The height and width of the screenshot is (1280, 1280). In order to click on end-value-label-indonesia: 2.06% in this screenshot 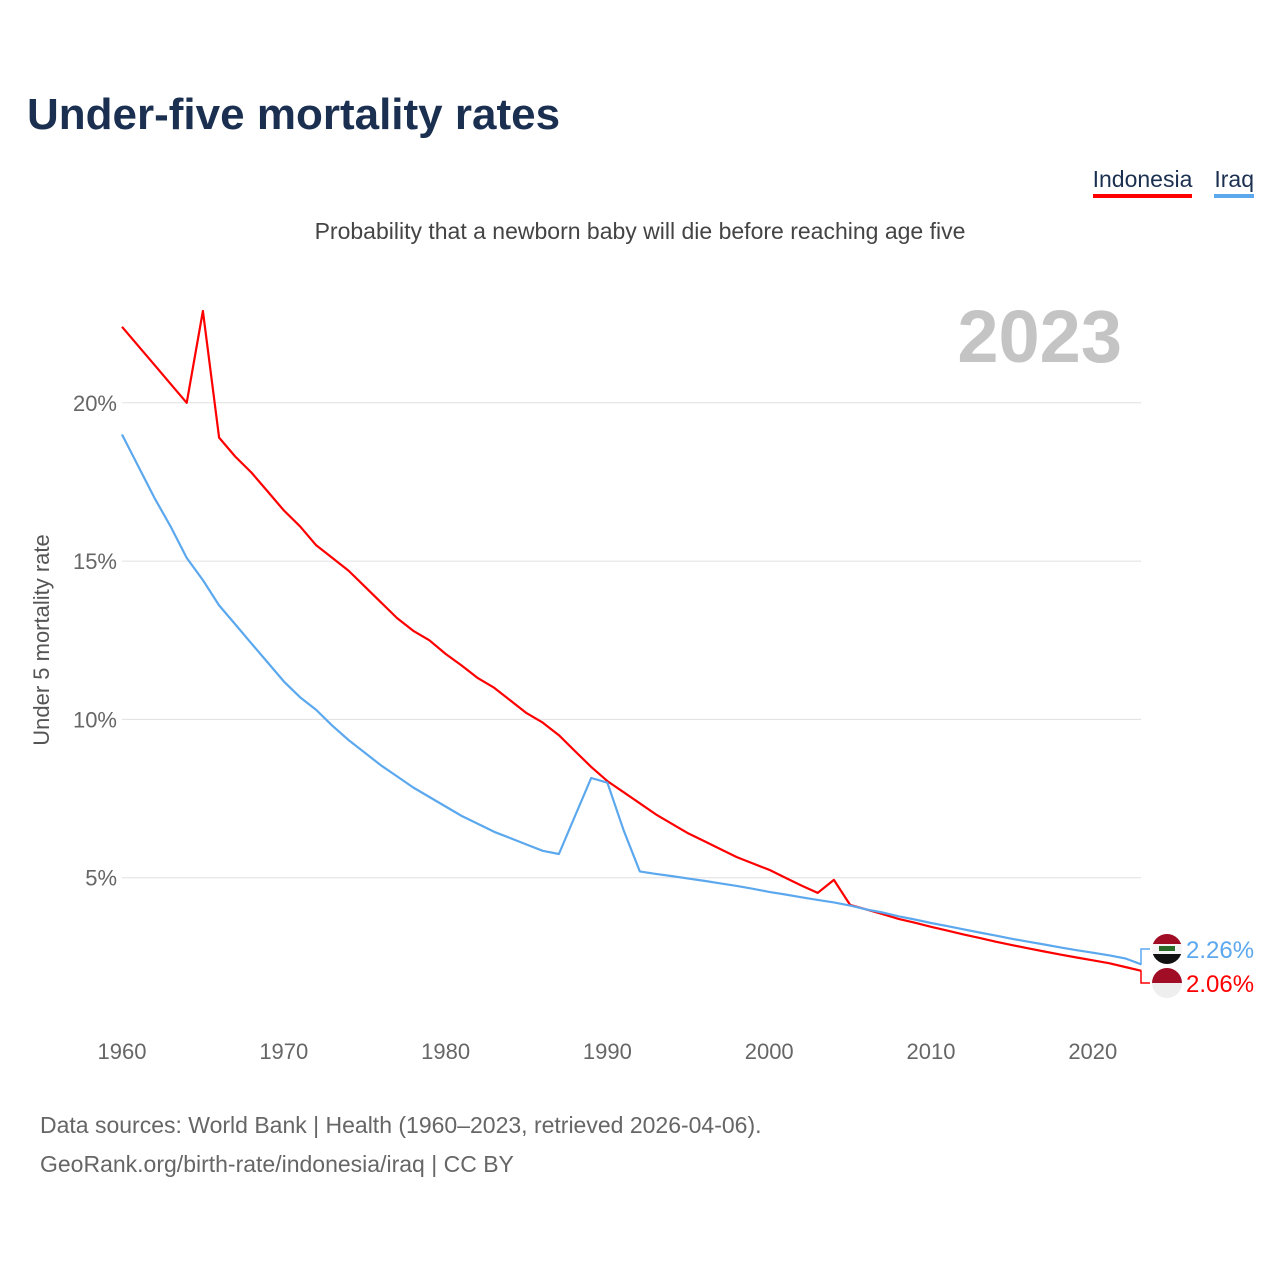, I will do `click(1220, 984)`.